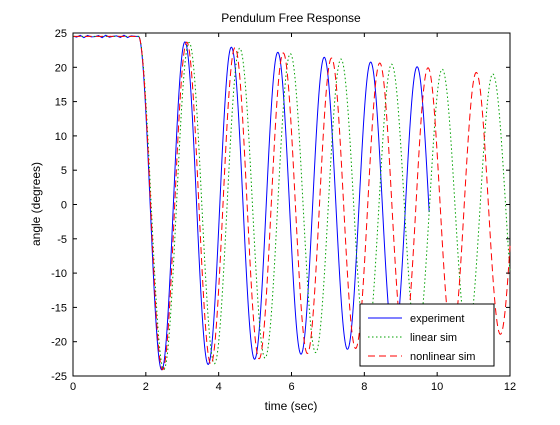 The width and height of the screenshot is (560, 425). I want to click on y-tick-label: -25, so click(59, 377).